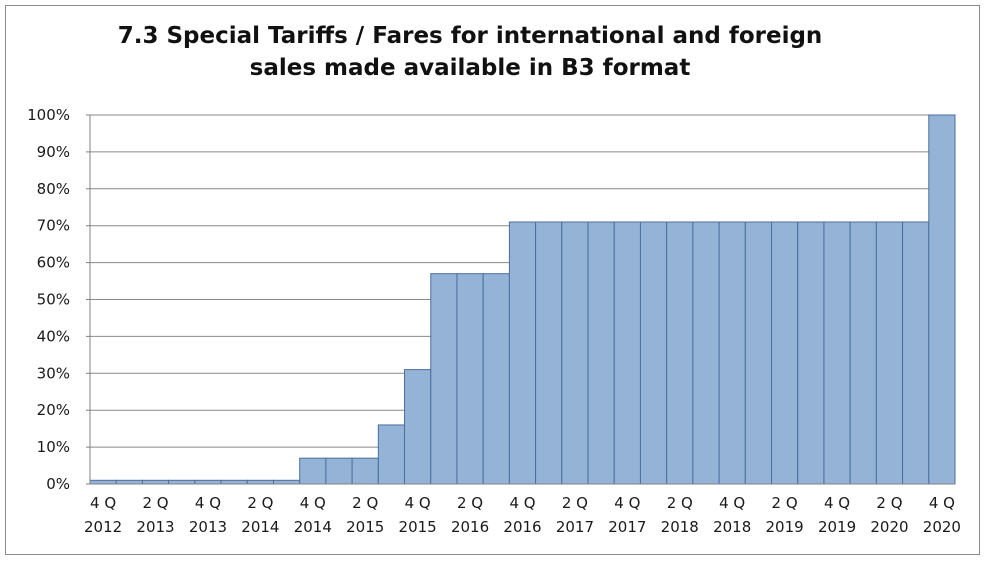 This screenshot has height=562, width=987. I want to click on x-tick-year-label: 2012, so click(103, 527).